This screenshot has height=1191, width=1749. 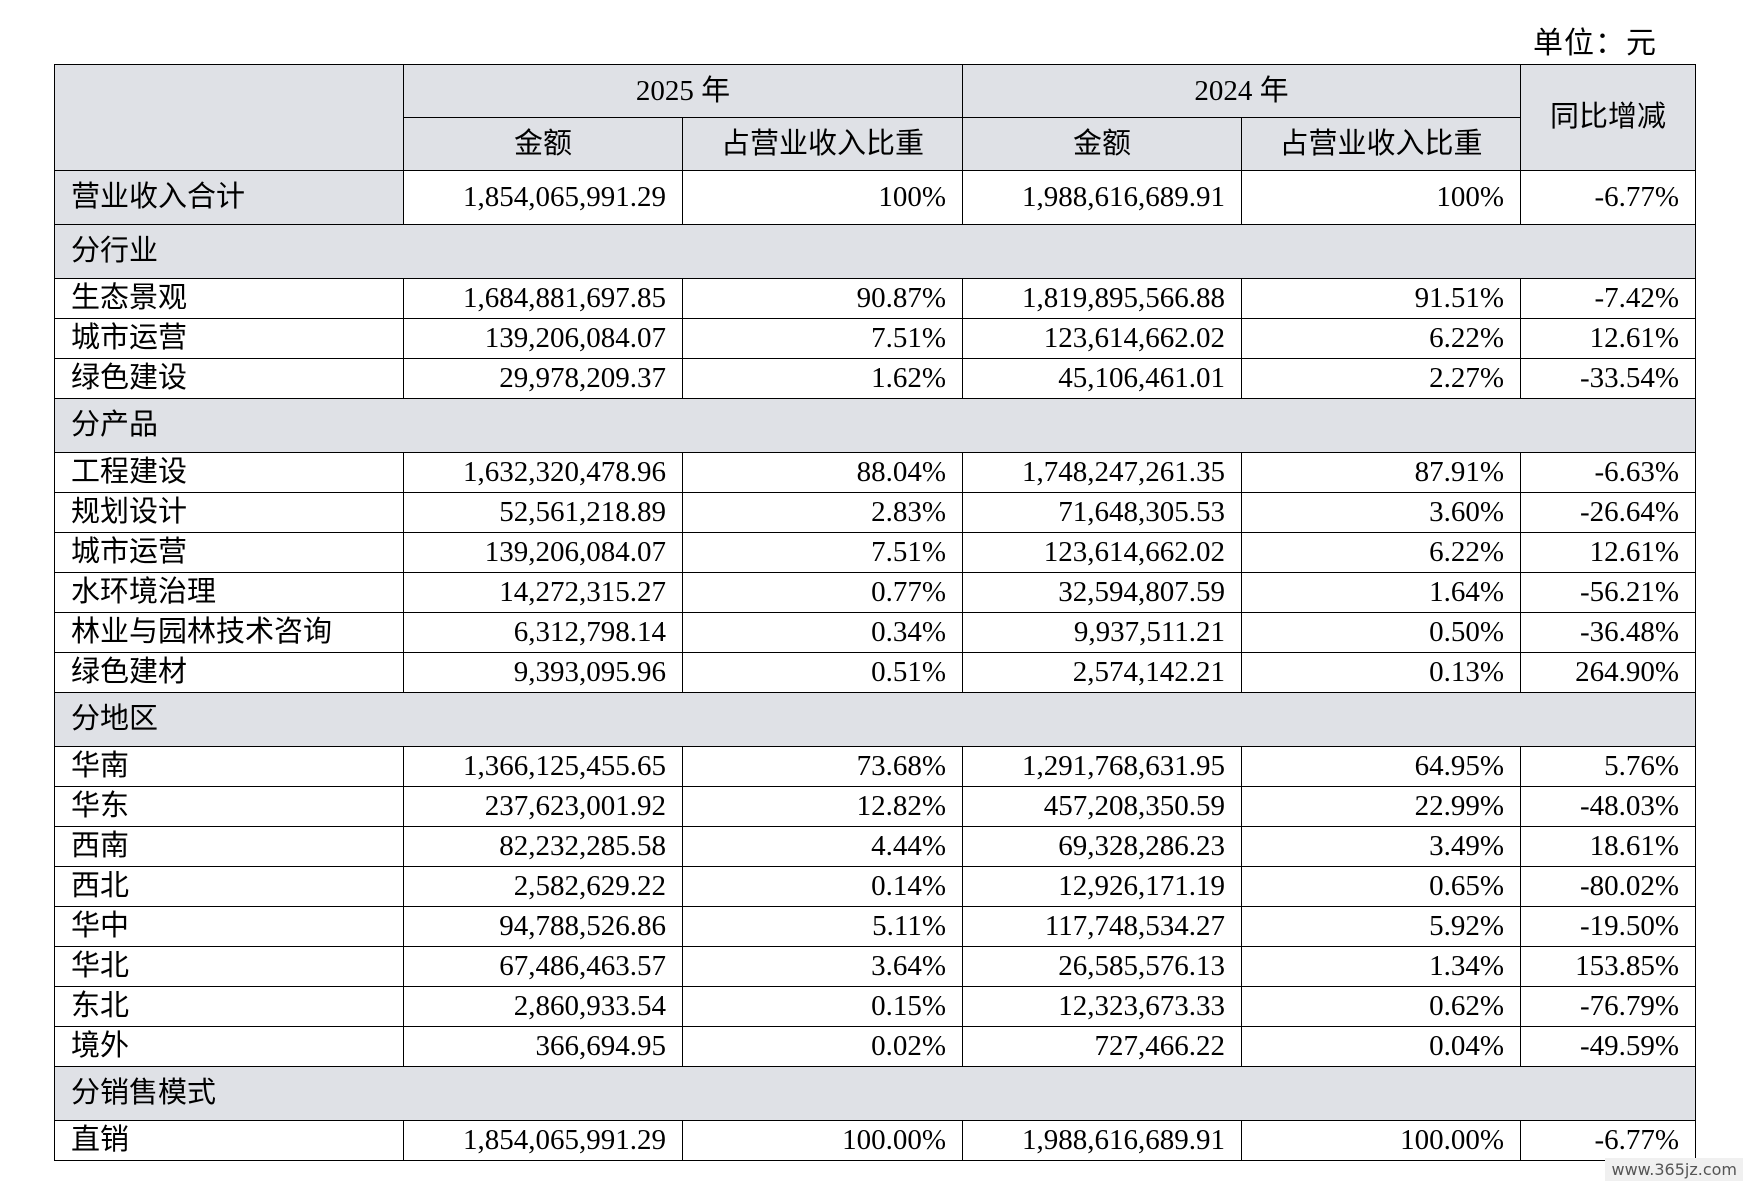 What do you see at coordinates (1102, 197) in the screenshot?
I see `total-amount-2024: 1,988,616,689.91` at bounding box center [1102, 197].